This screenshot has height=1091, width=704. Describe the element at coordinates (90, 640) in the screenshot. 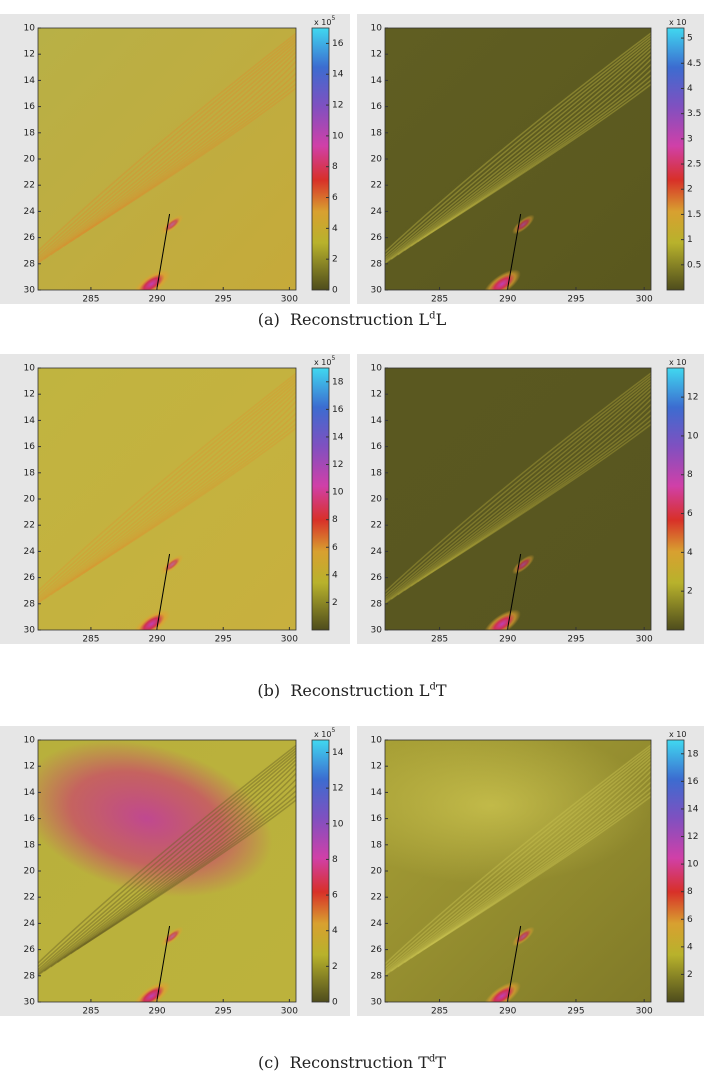

I see `x-tick-label: 285` at that location.